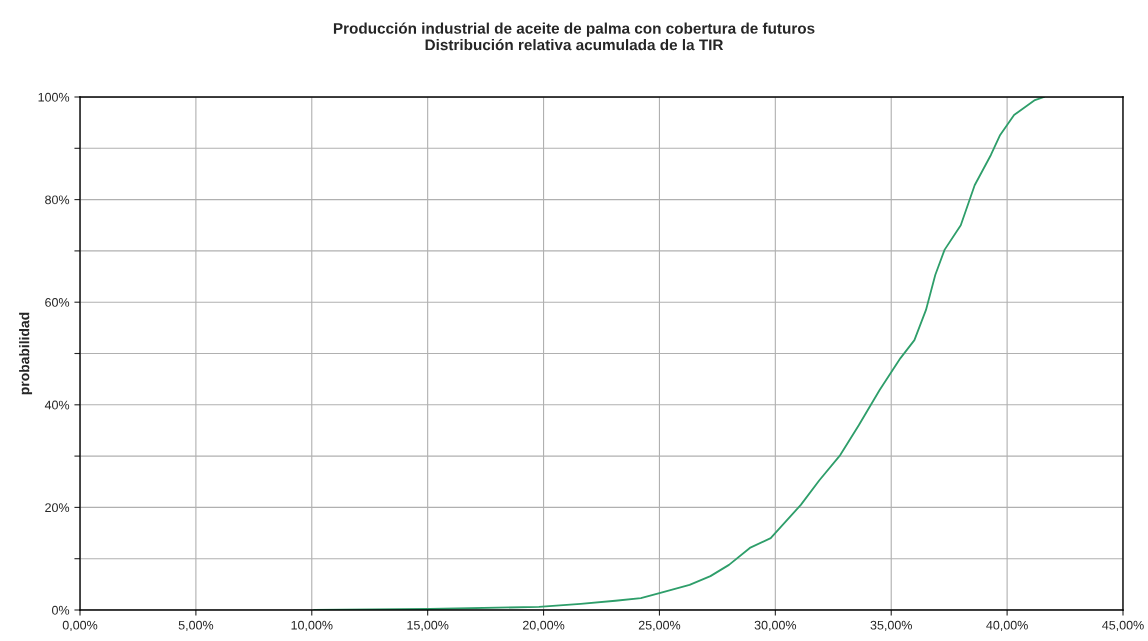 The image size is (1148, 641). Describe the element at coordinates (26, 353) in the screenshot. I see `y-axis-title: probabilidad` at that location.